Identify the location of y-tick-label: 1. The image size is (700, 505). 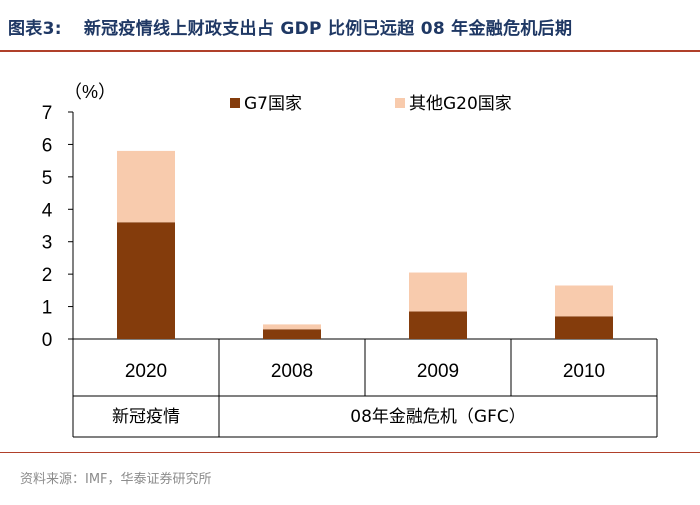
(47, 308).